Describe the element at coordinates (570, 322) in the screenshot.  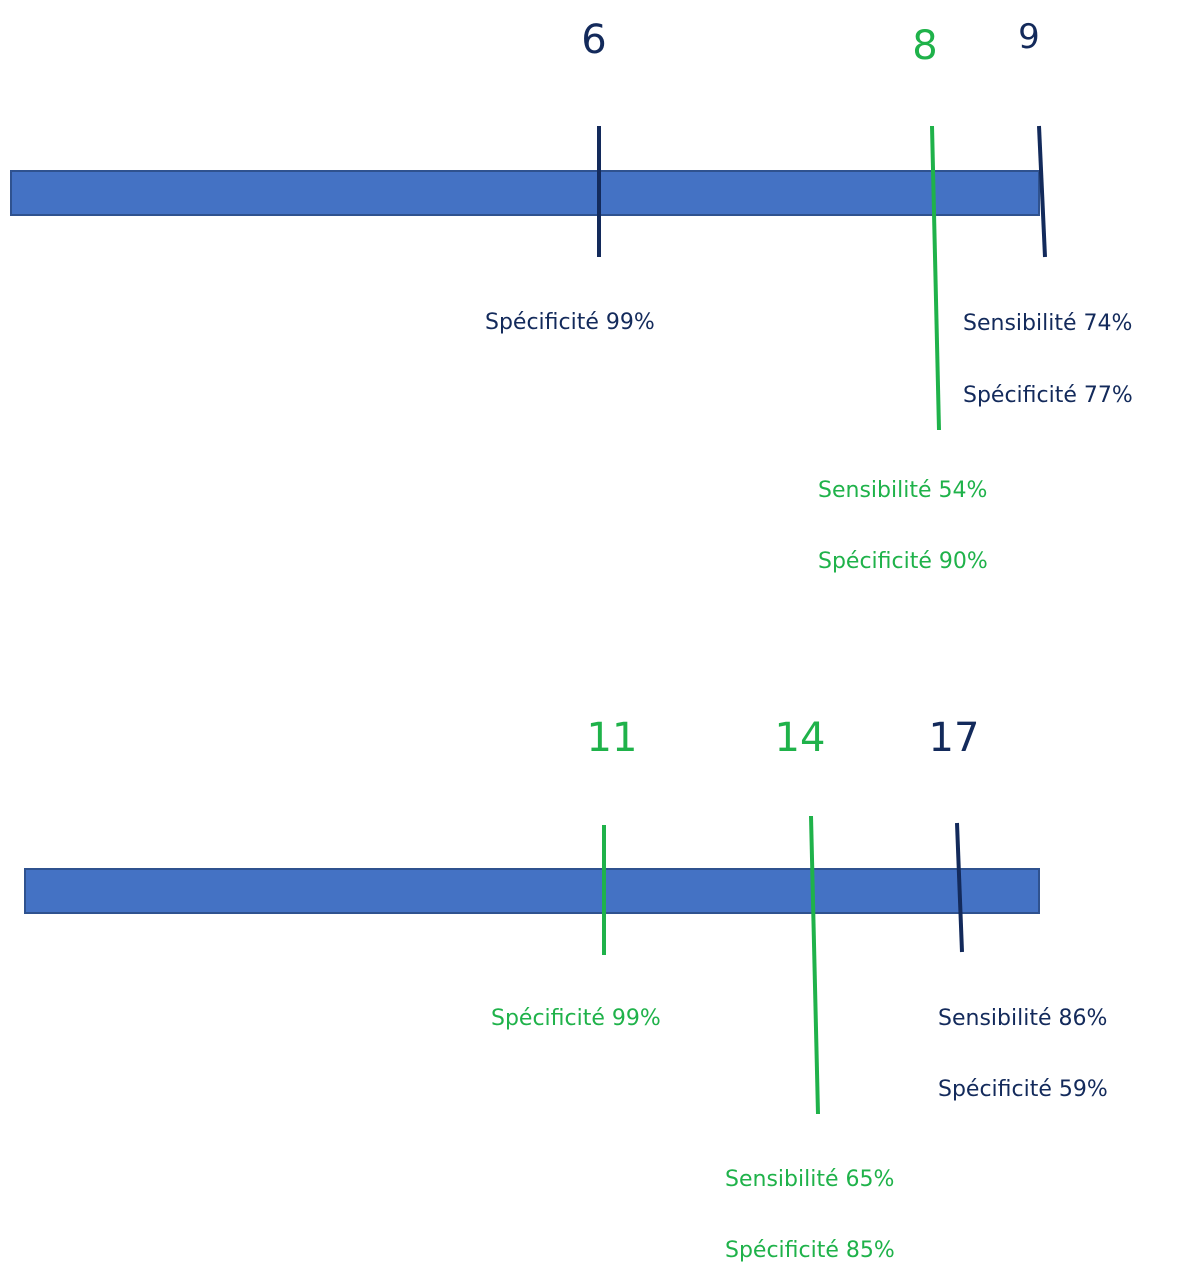
I see `marker-6-specificity: Spécificité 99%` at that location.